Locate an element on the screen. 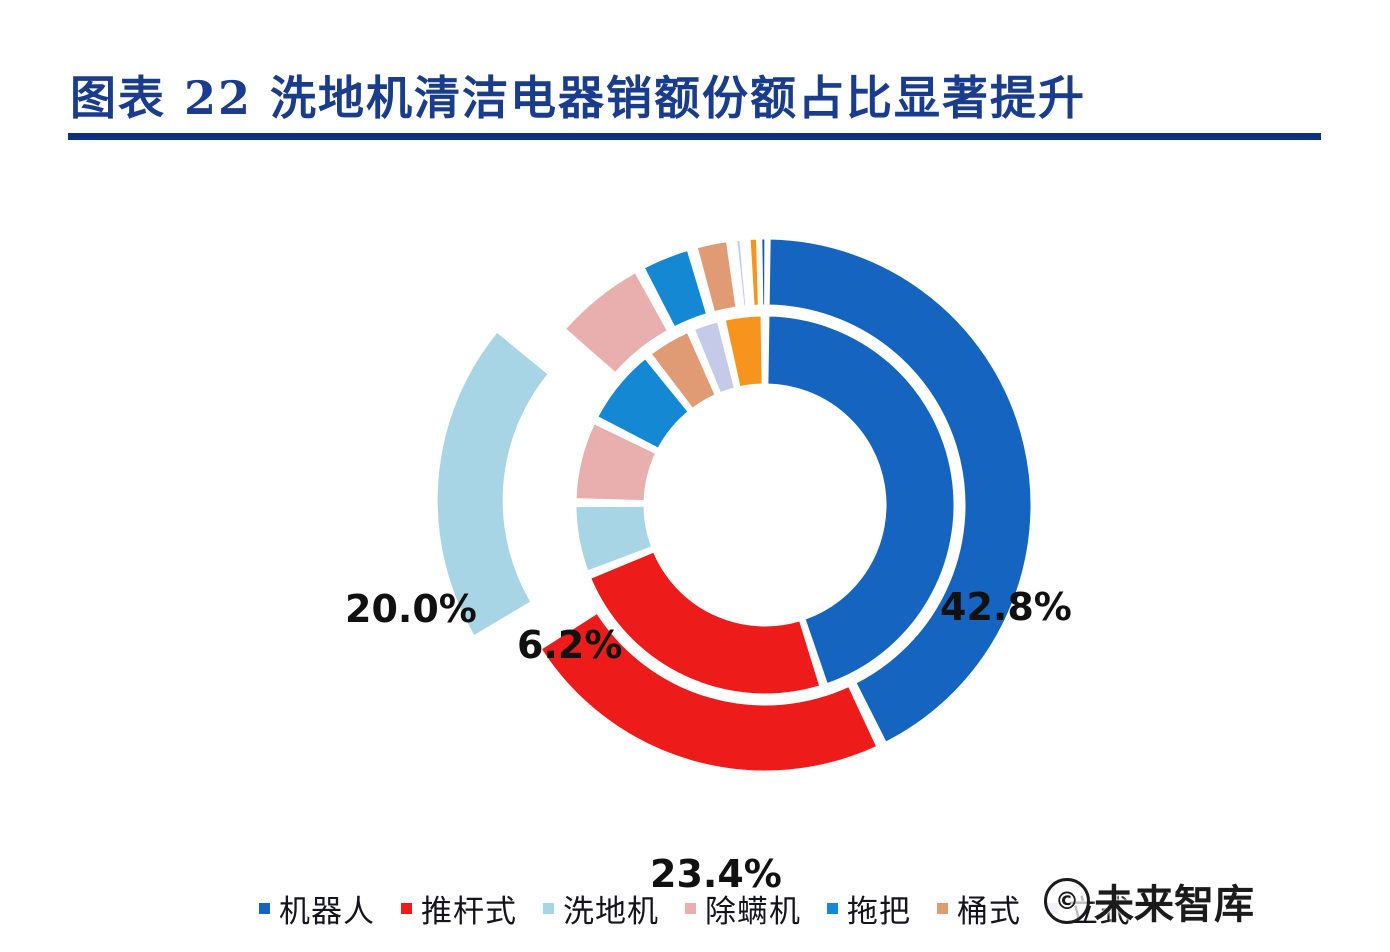 This screenshot has width=1390, height=952. chart-legend: 机器人 推杆式 洗地机 除螨机 拖把 桶式 立式 is located at coordinates (695, 908).